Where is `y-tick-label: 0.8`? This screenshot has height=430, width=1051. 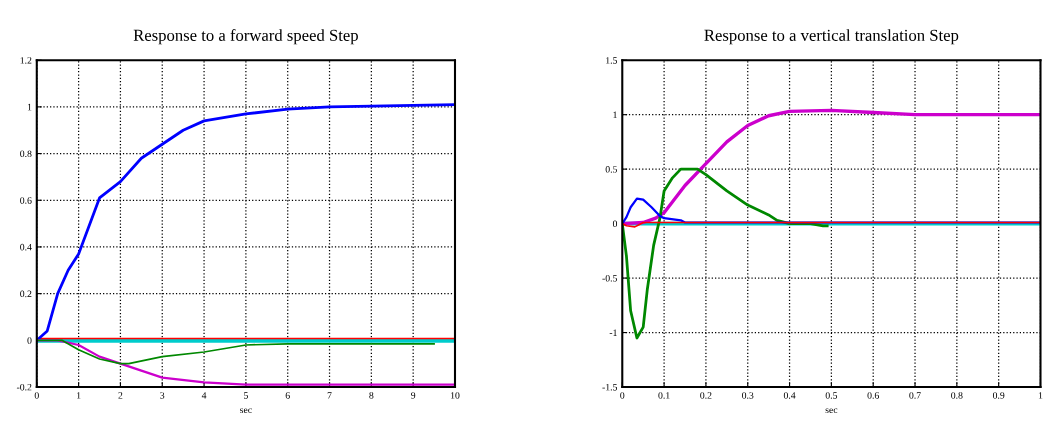 y-tick-label: 0.8 is located at coordinates (26, 154).